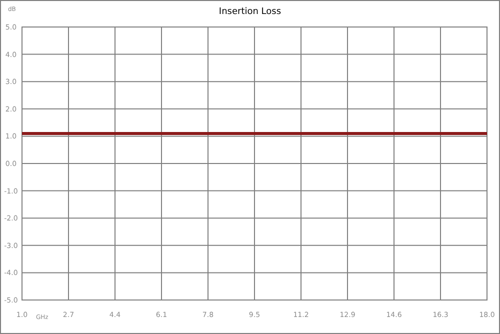 This screenshot has width=500, height=334. I want to click on chart-title: Insertion Loss, so click(250, 12).